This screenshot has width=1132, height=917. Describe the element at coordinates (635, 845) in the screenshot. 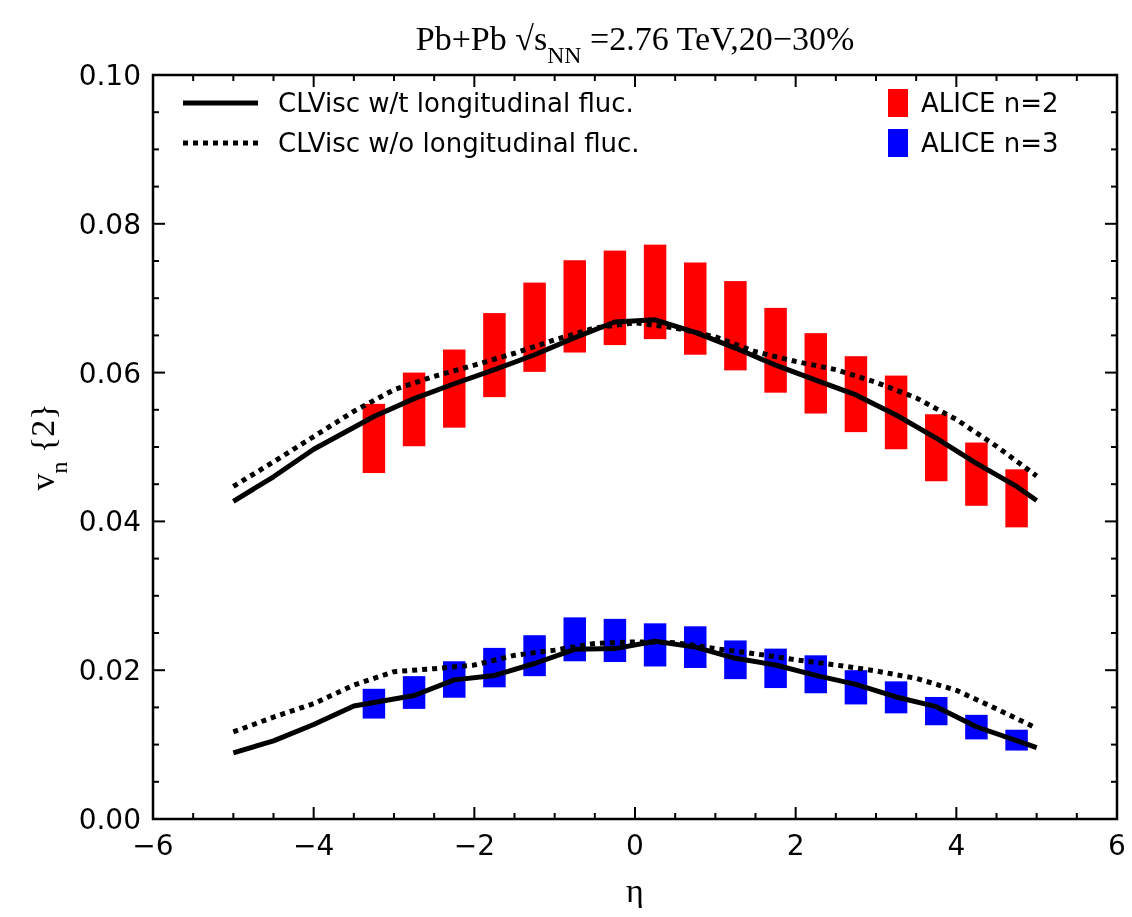

I see `x-tick-label: 0` at that location.